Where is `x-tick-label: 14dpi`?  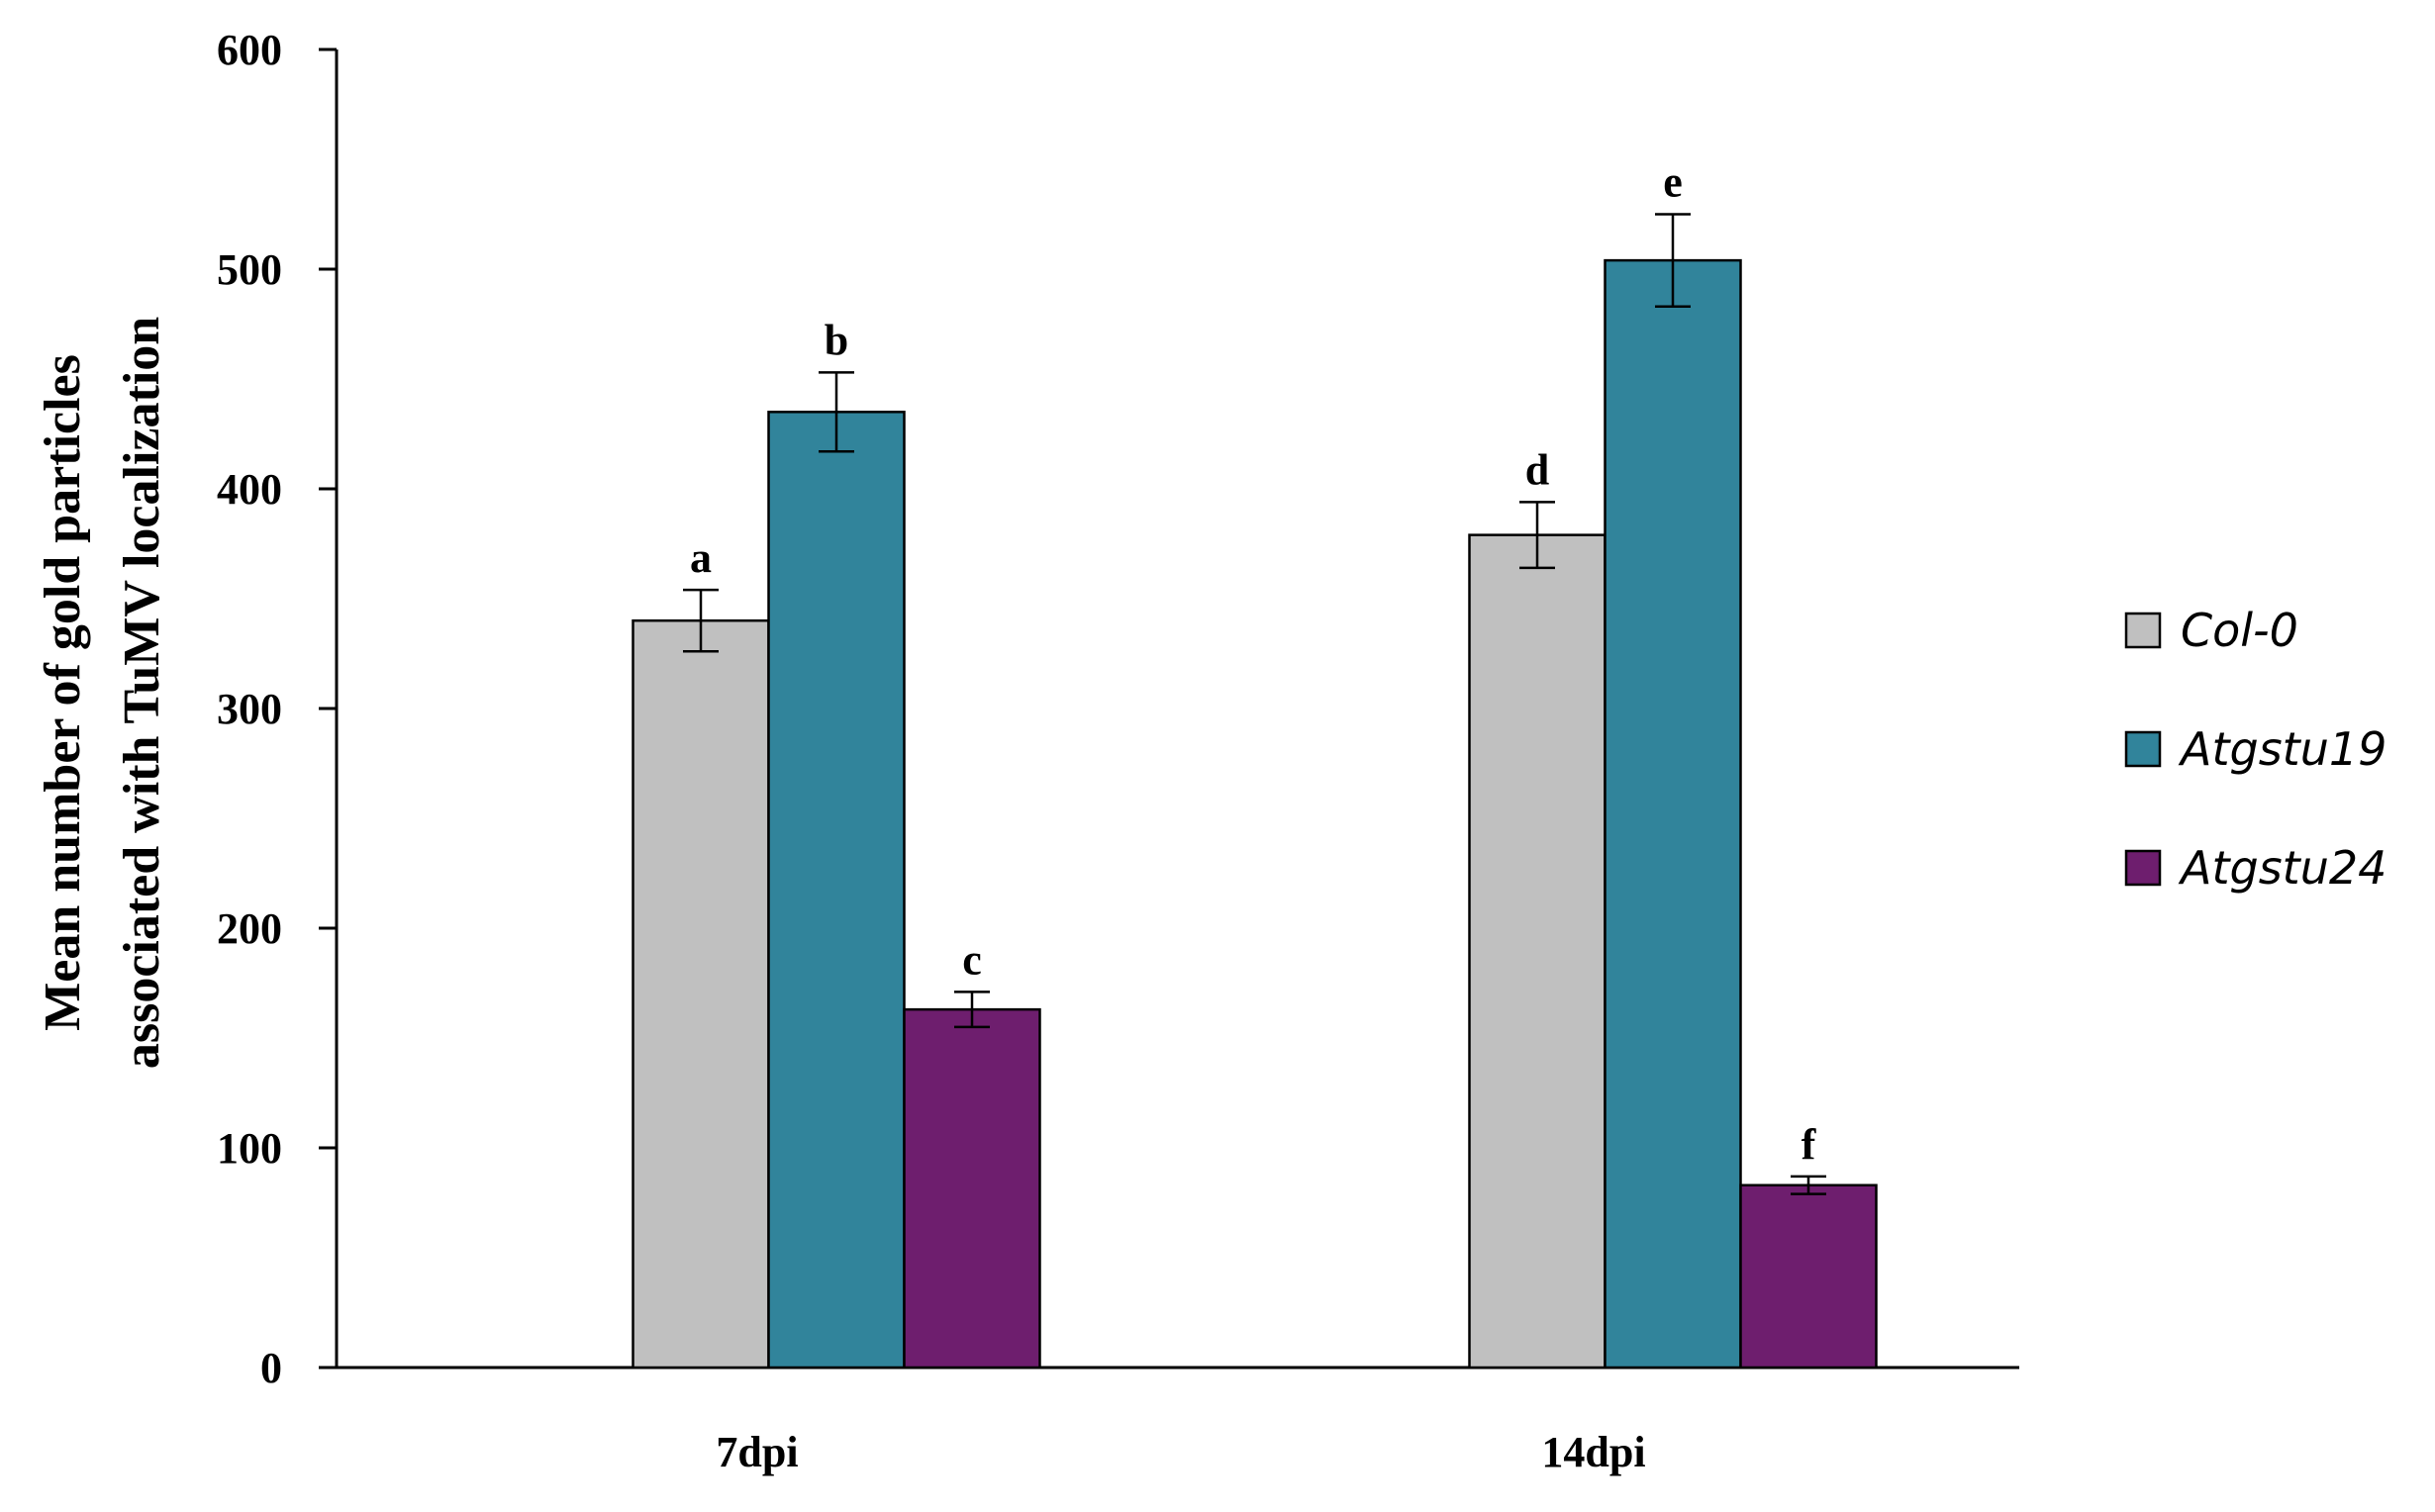 x-tick-label: 14dpi is located at coordinates (1593, 1452).